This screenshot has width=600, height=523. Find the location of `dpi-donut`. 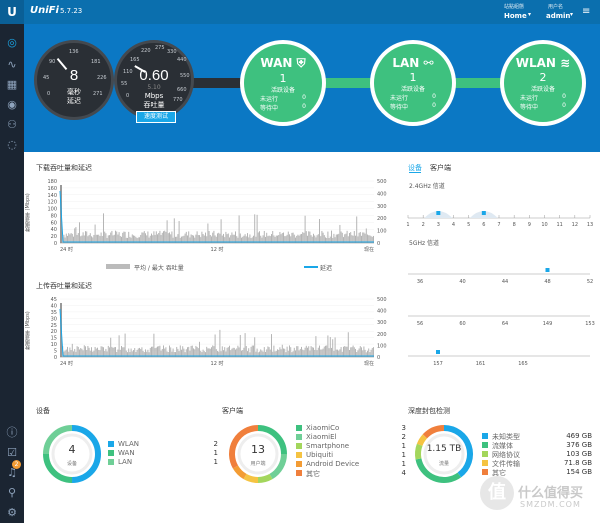

dpi-donut is located at coordinates (444, 454).